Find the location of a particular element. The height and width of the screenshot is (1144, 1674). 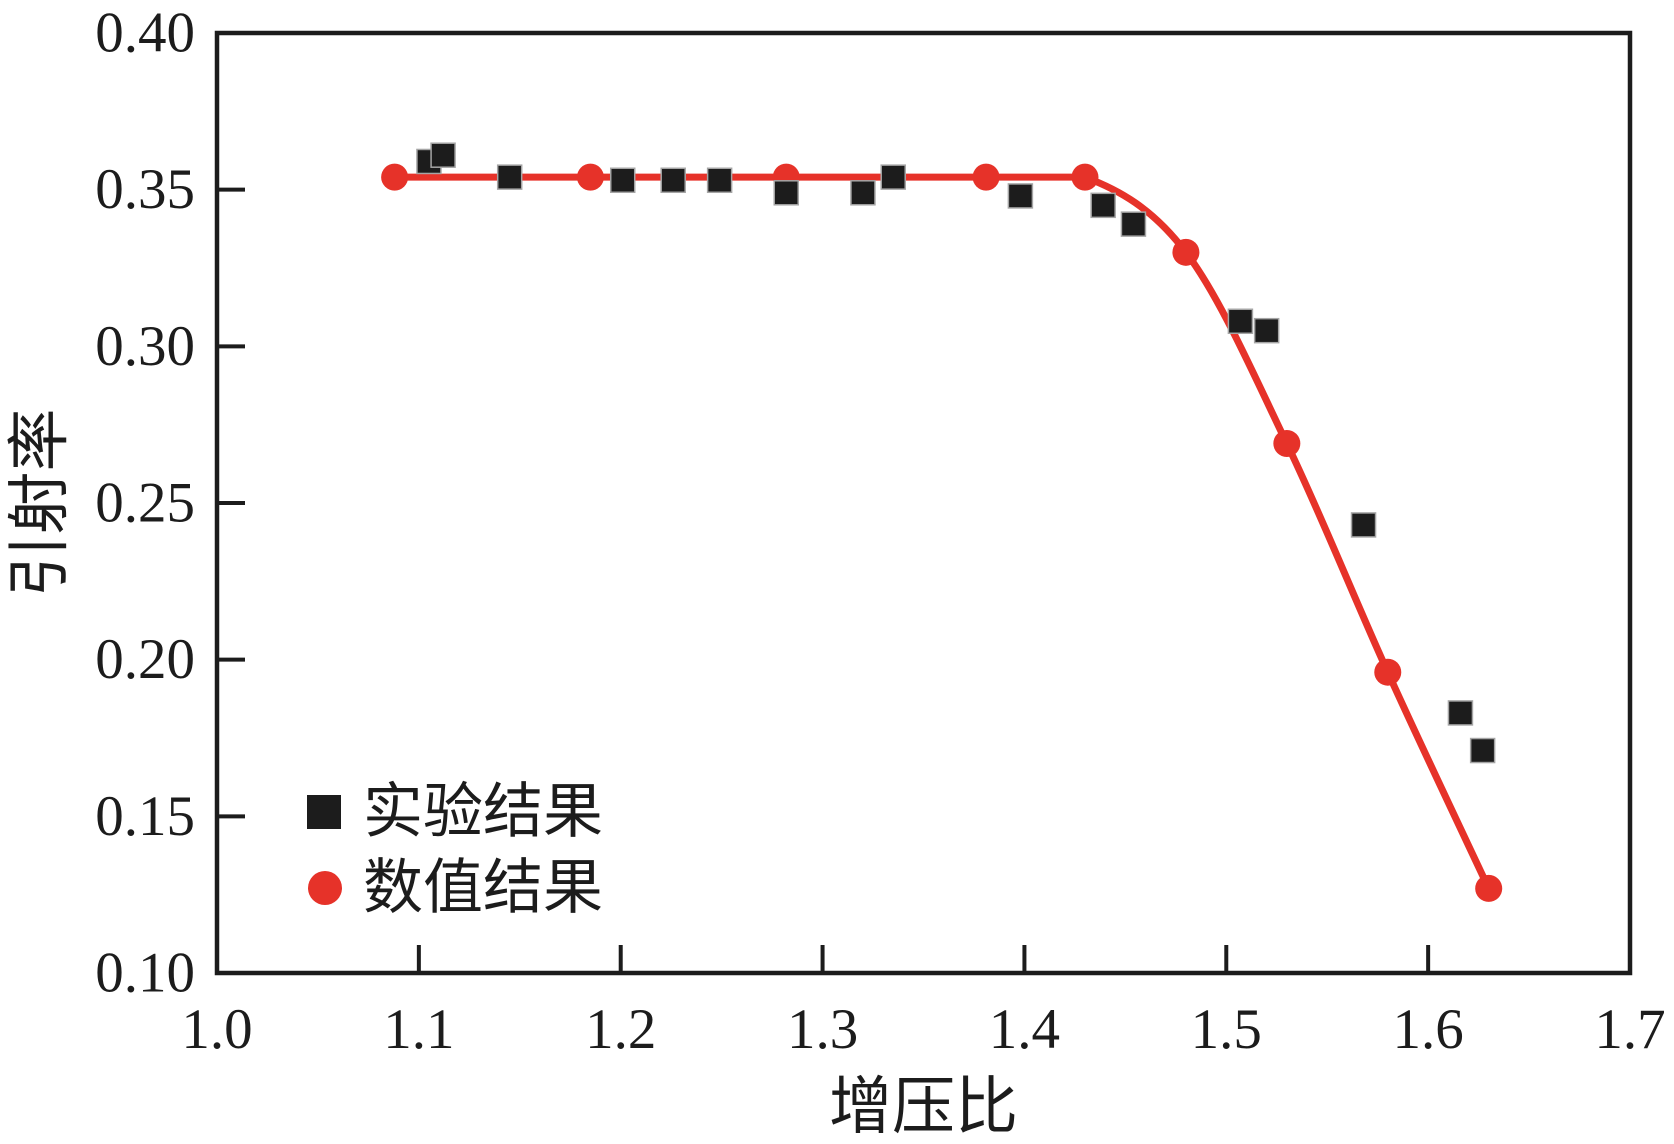

legend-label-numerical: 数值结果 is located at coordinates (483, 888).